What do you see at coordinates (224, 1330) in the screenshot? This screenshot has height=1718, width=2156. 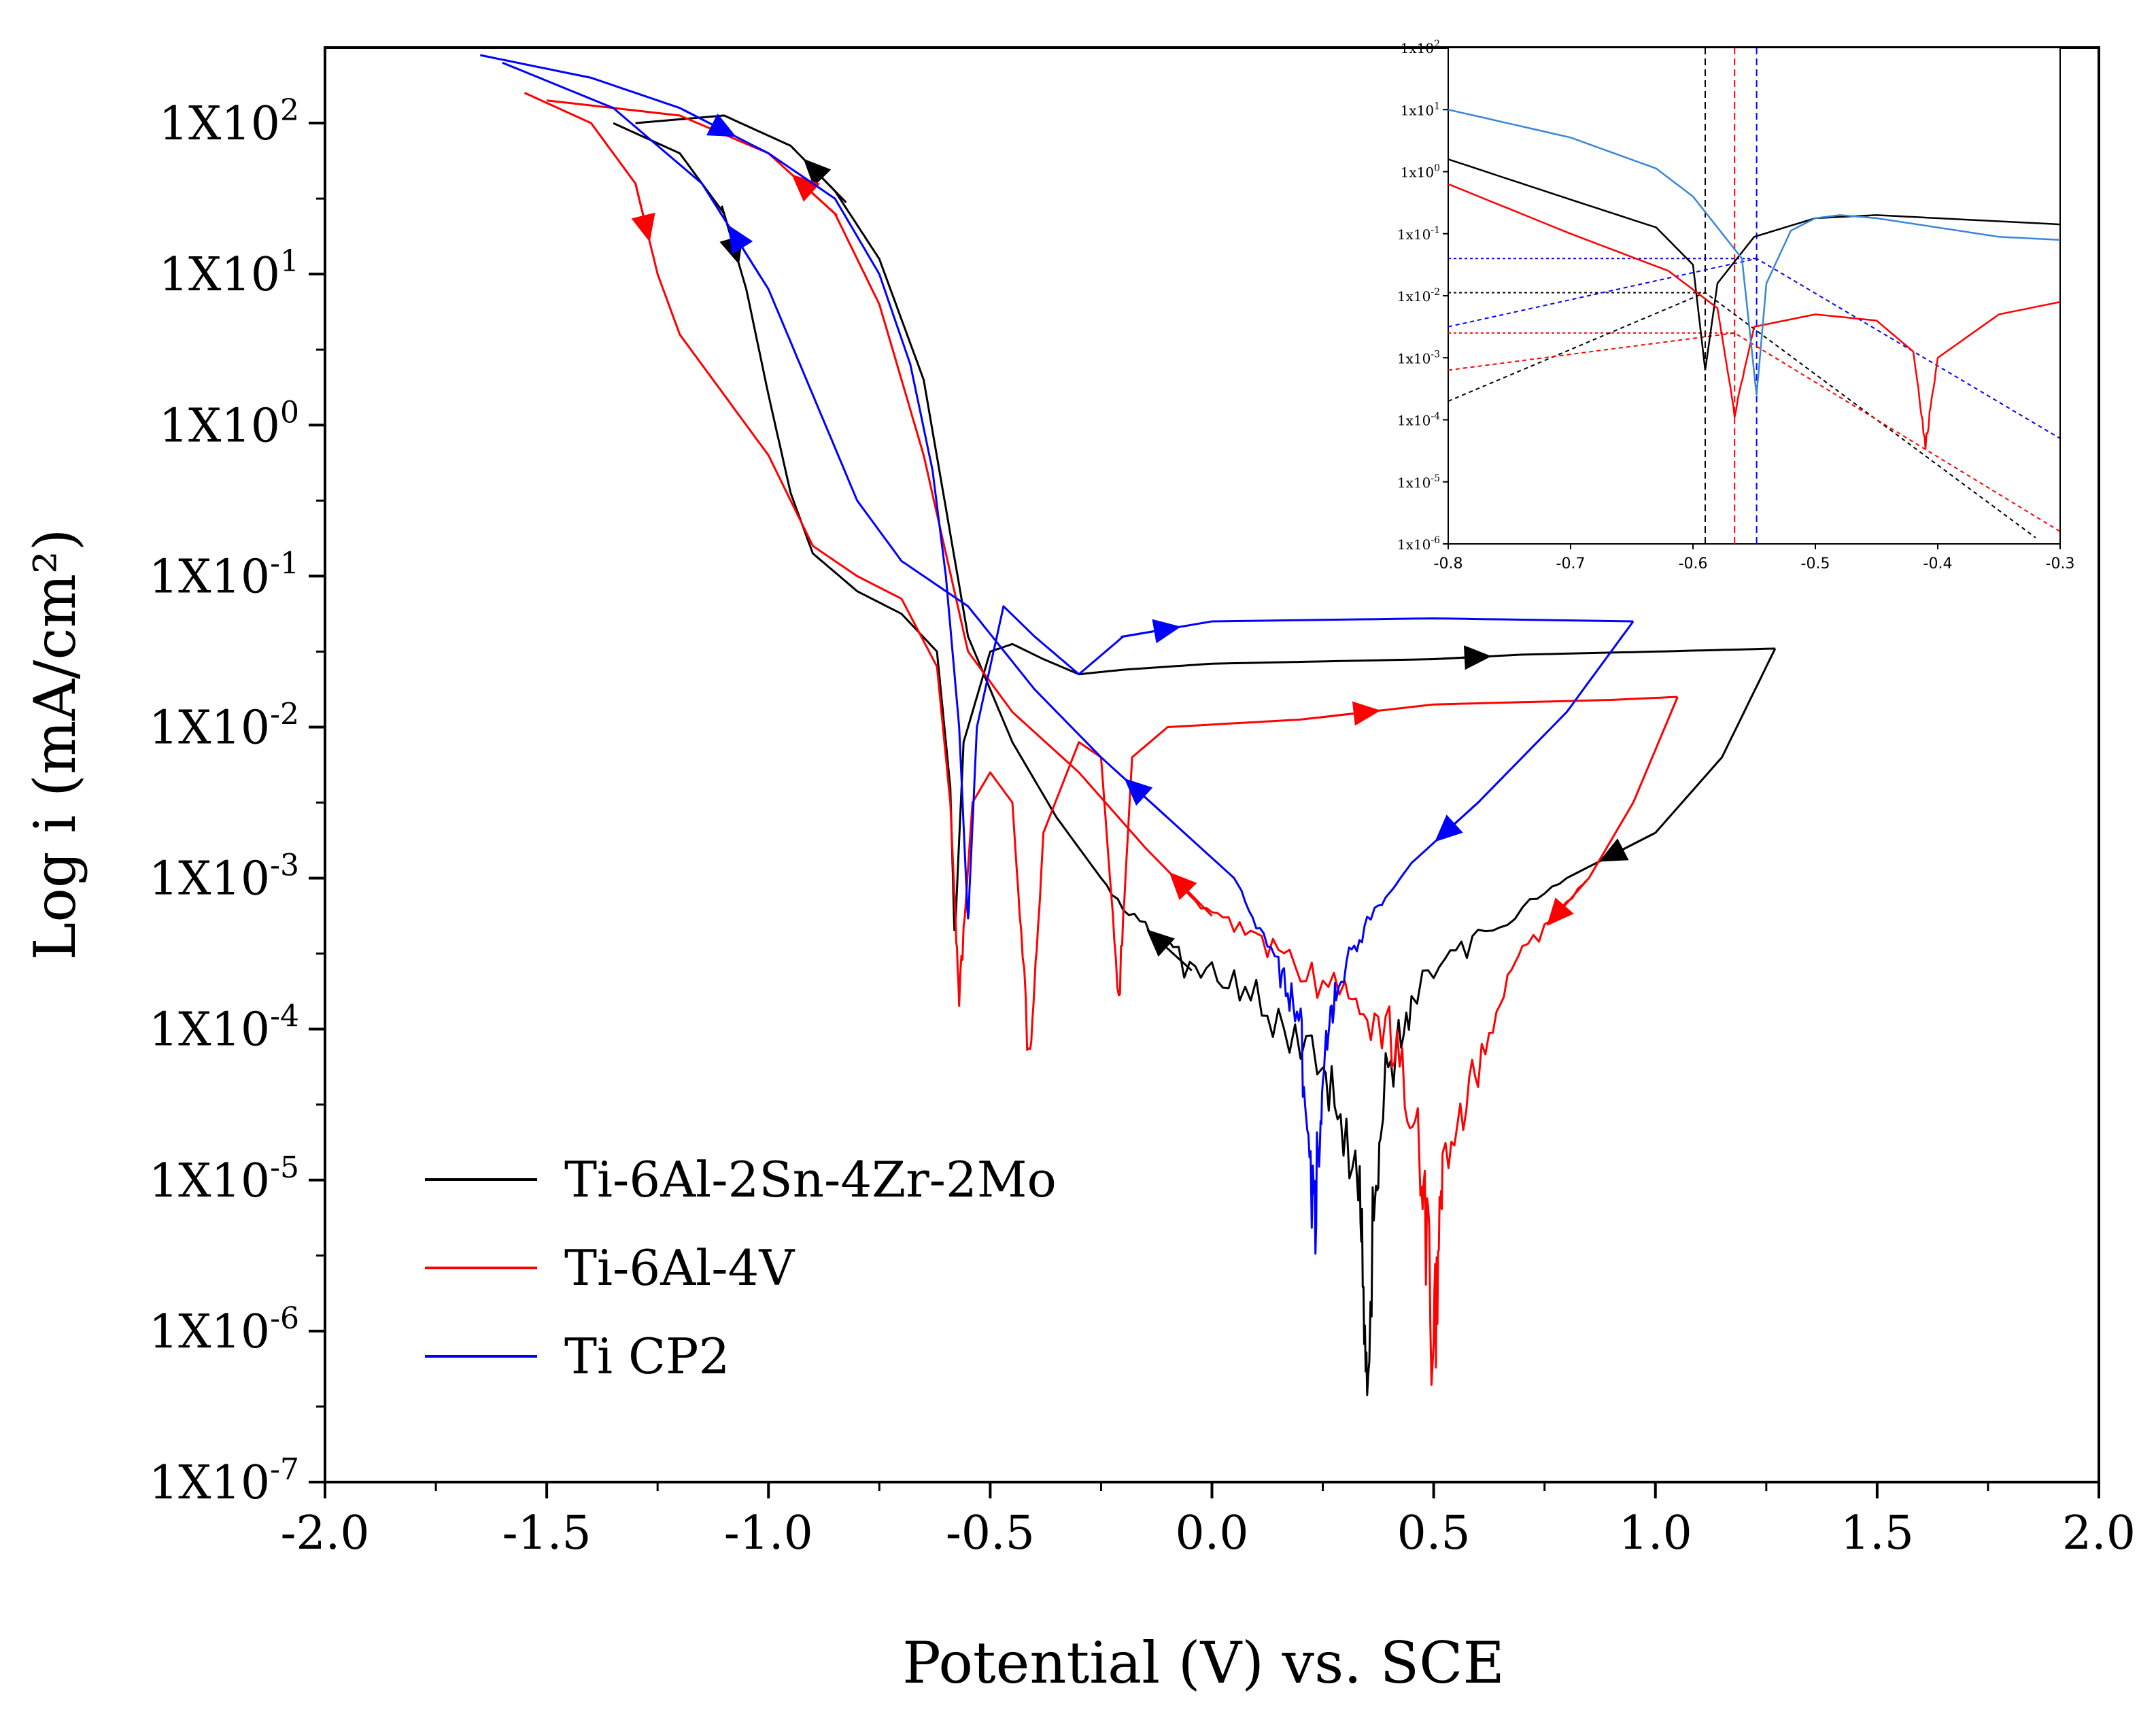 I see `y-tick-label: 1X10-6` at bounding box center [224, 1330].